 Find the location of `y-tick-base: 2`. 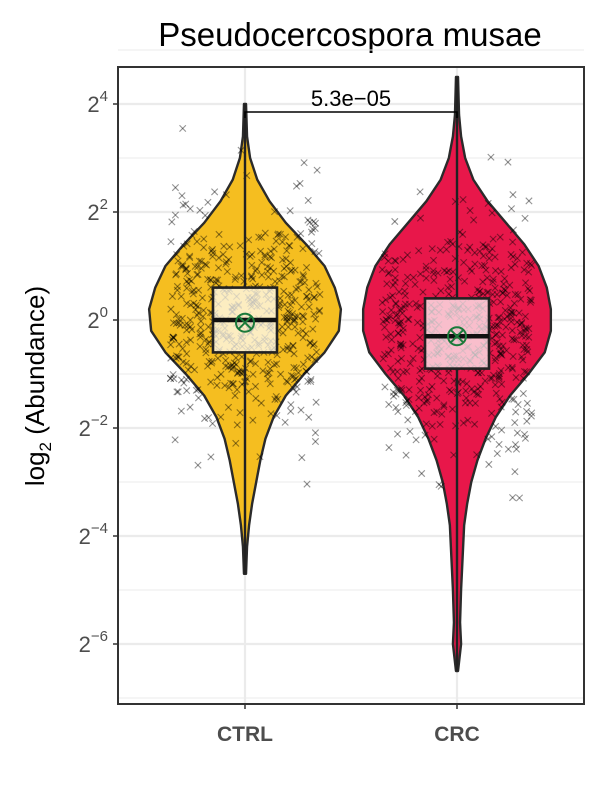

y-tick-base: 2 is located at coordinates (85, 536).